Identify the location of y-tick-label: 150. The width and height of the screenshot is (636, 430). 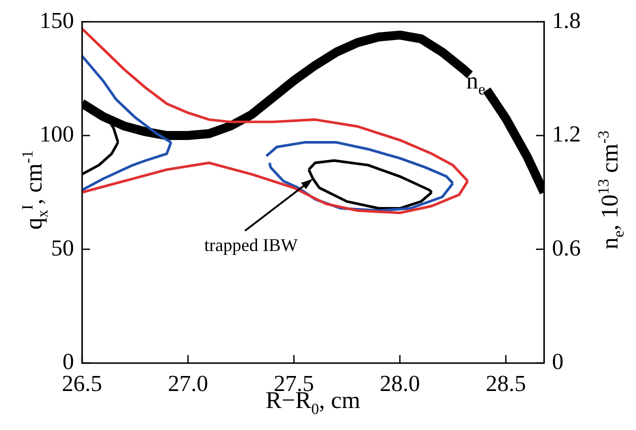
(57, 20).